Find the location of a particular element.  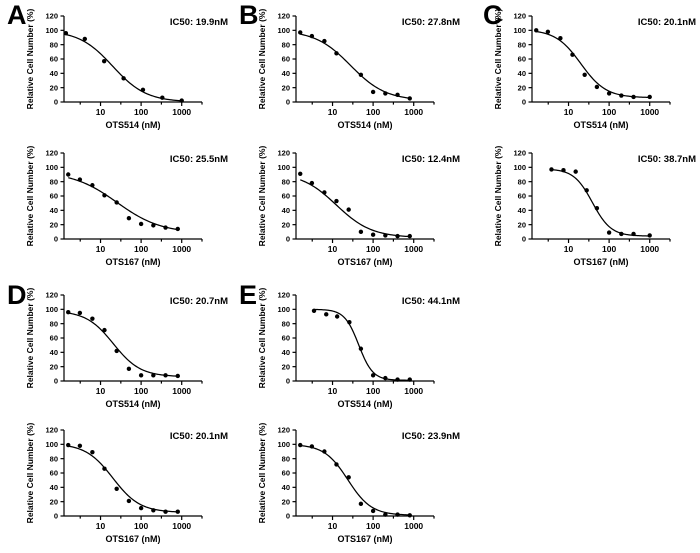

y-tick-label: 20 is located at coordinates (54, 87).